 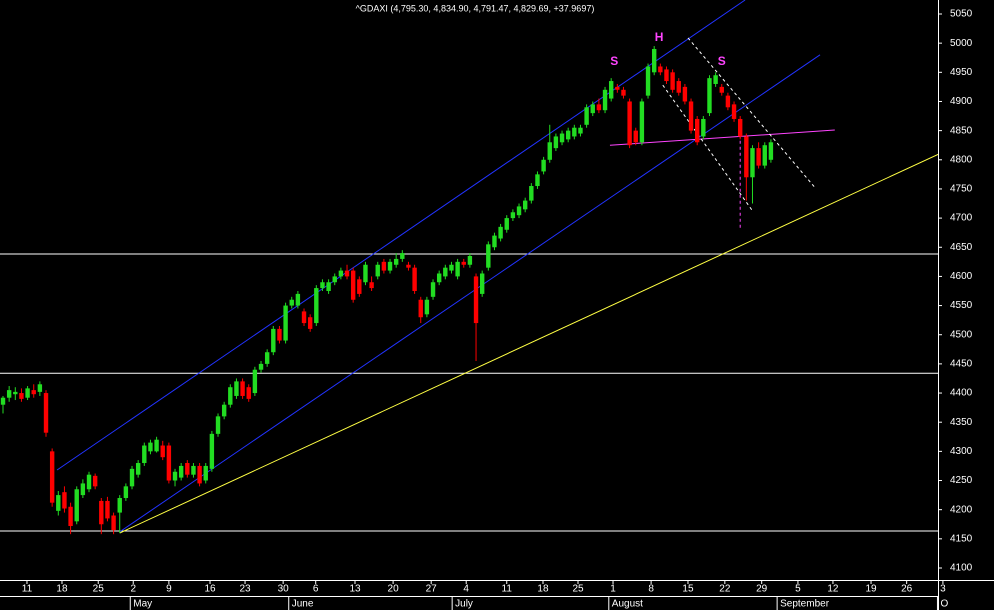 What do you see at coordinates (651, 589) in the screenshot?
I see `x-tick-label: 8` at bounding box center [651, 589].